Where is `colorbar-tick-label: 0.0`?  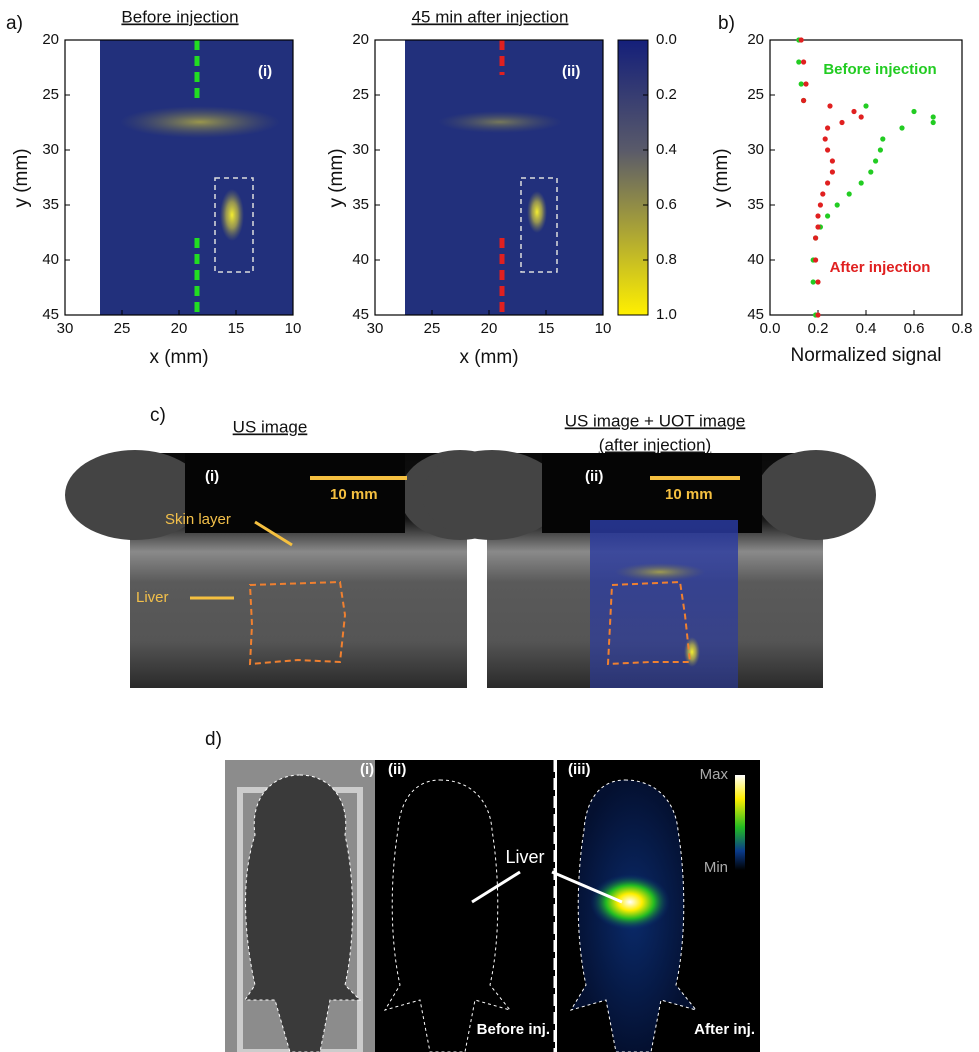
colorbar-tick-label: 0.0 is located at coordinates (666, 39).